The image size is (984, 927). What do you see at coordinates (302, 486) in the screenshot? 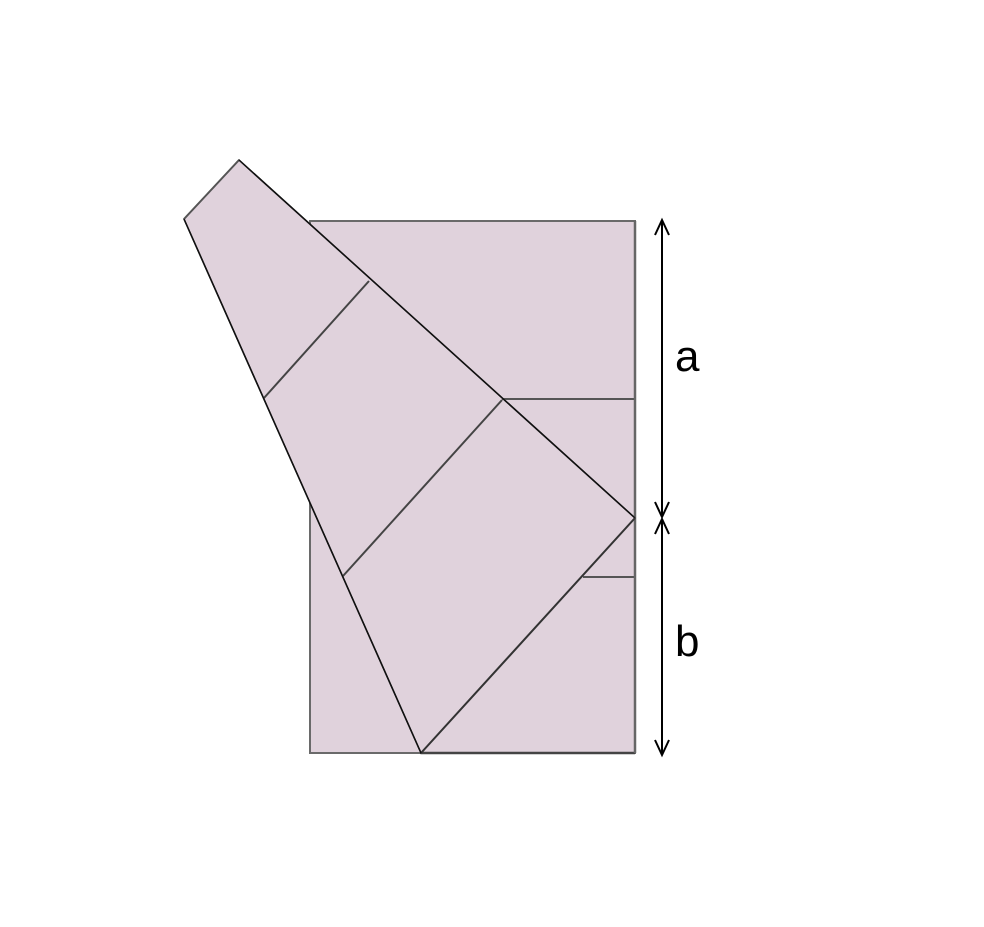
I see `trapezoid-left-slant` at bounding box center [302, 486].